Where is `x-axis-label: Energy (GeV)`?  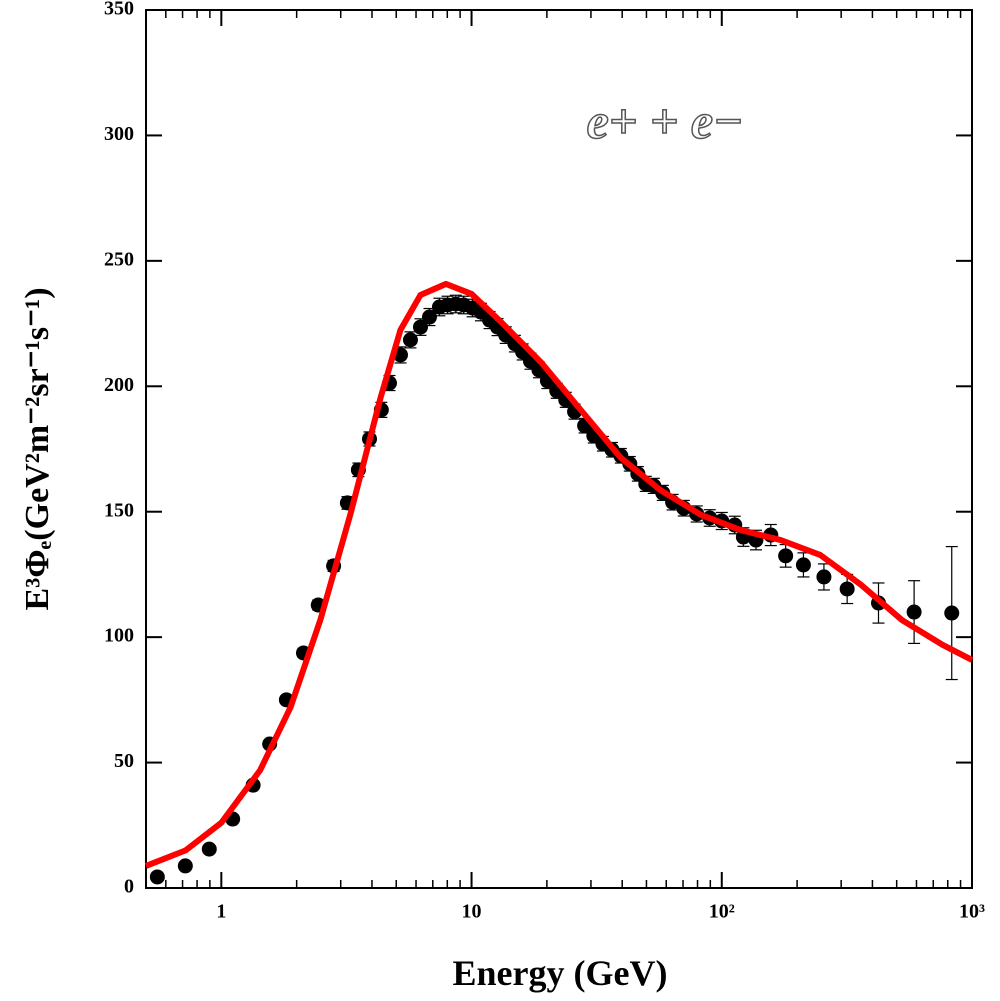 x-axis-label: Energy (GeV) is located at coordinates (560, 973).